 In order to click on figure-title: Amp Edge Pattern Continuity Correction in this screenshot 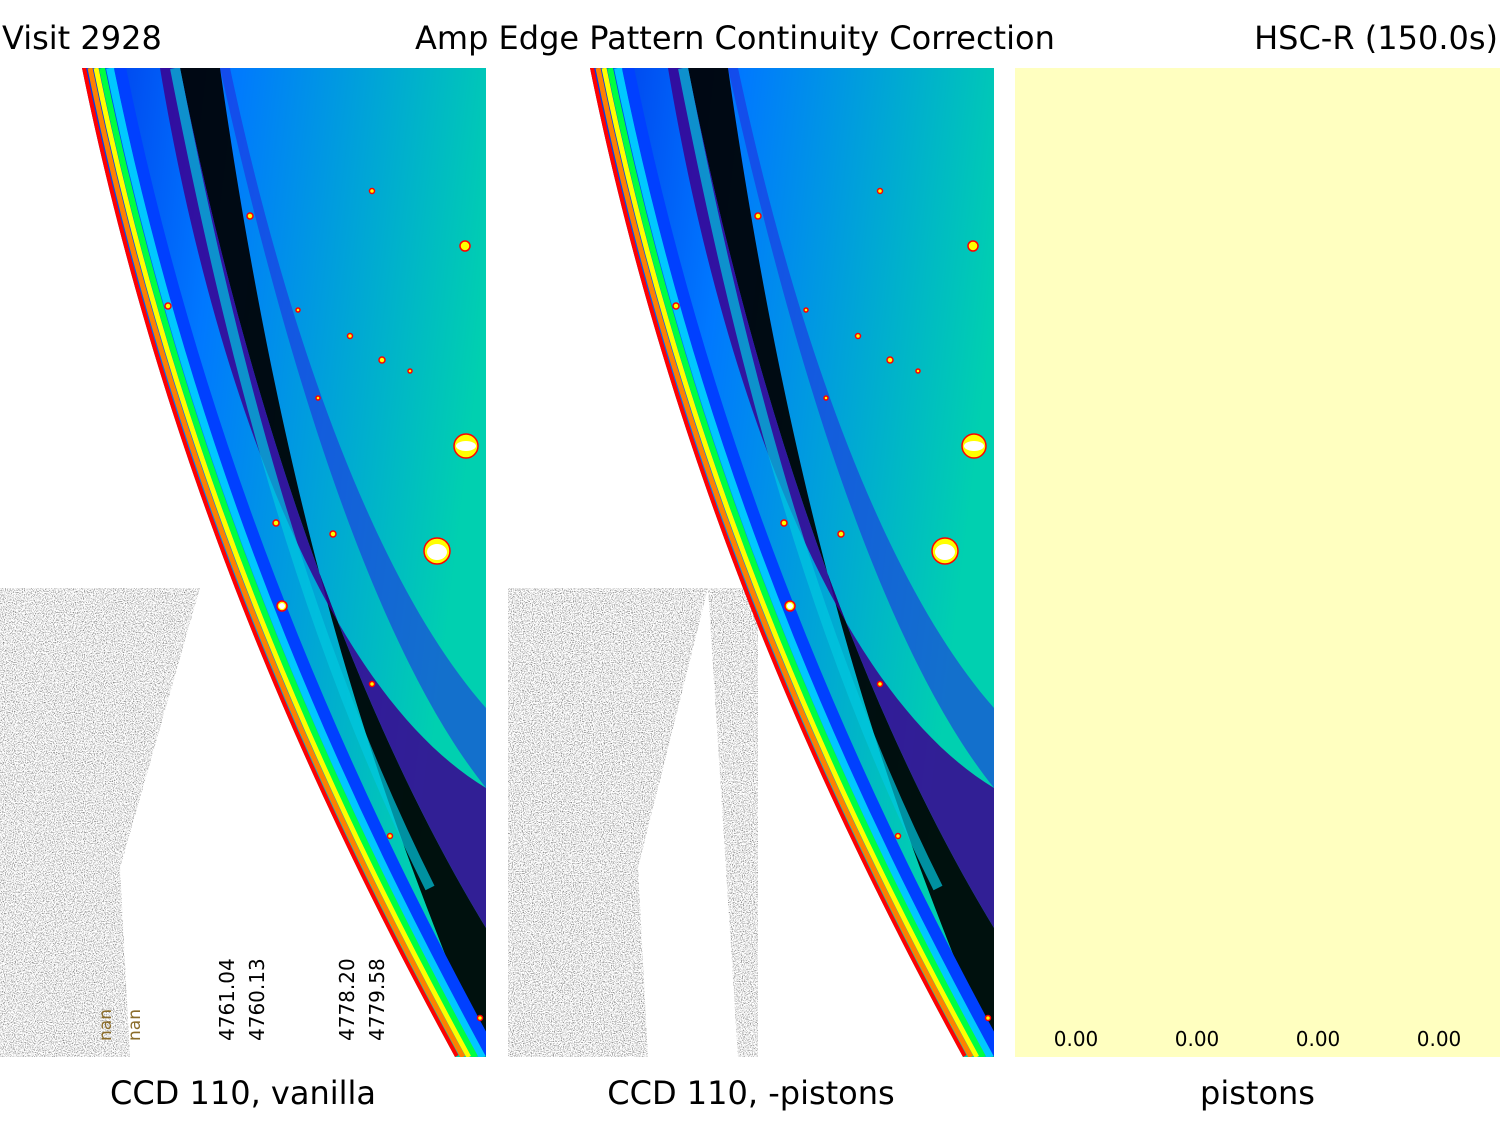, I will do `click(735, 38)`.